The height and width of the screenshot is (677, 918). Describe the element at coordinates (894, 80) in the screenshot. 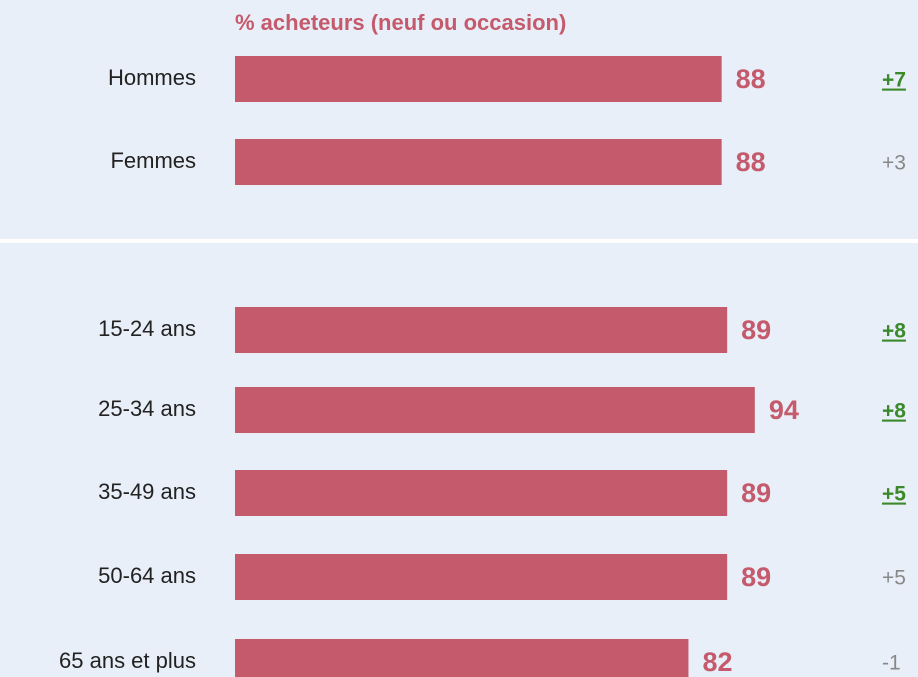

I see `change-label: +7` at that location.